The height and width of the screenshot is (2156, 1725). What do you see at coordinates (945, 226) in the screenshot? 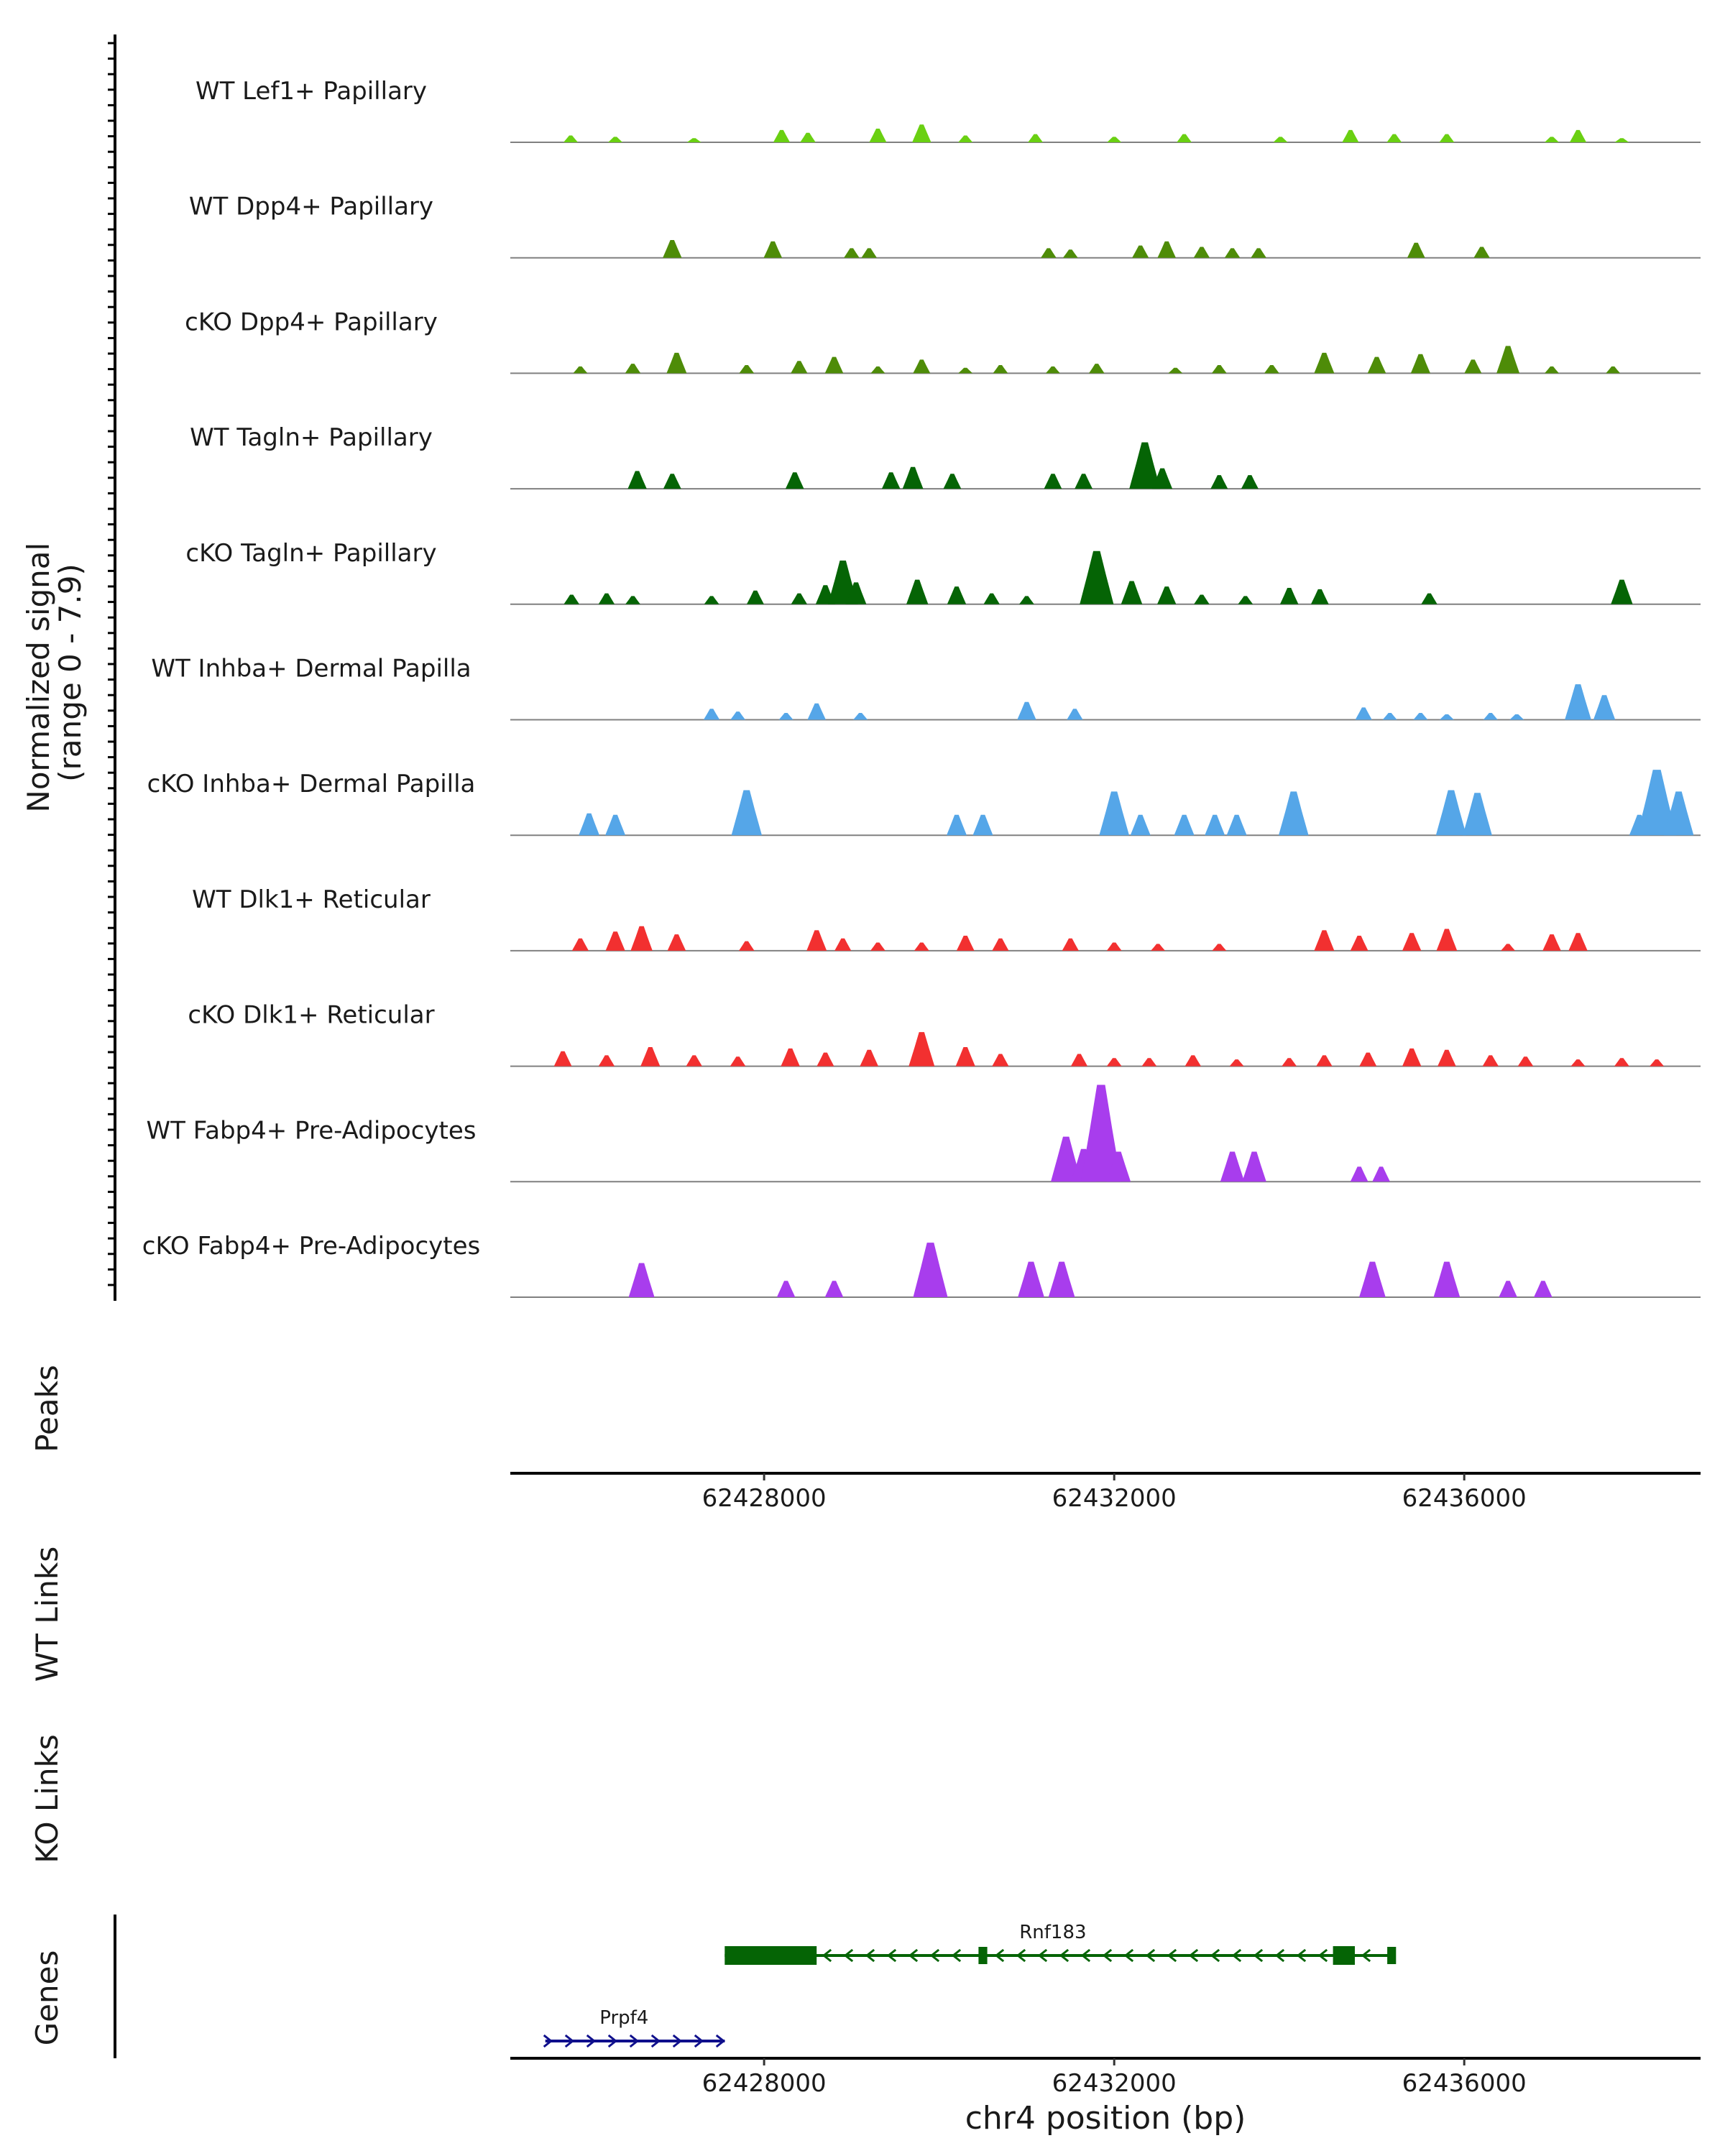
I see `track-1: WT Dpp4+ Papillary` at bounding box center [945, 226].